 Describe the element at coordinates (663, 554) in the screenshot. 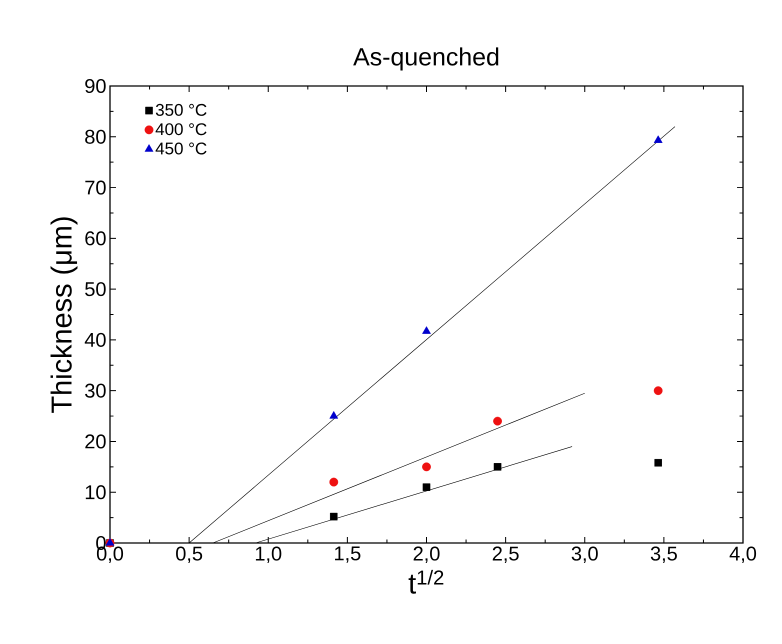

I see `x-tick-label: 3,5` at that location.